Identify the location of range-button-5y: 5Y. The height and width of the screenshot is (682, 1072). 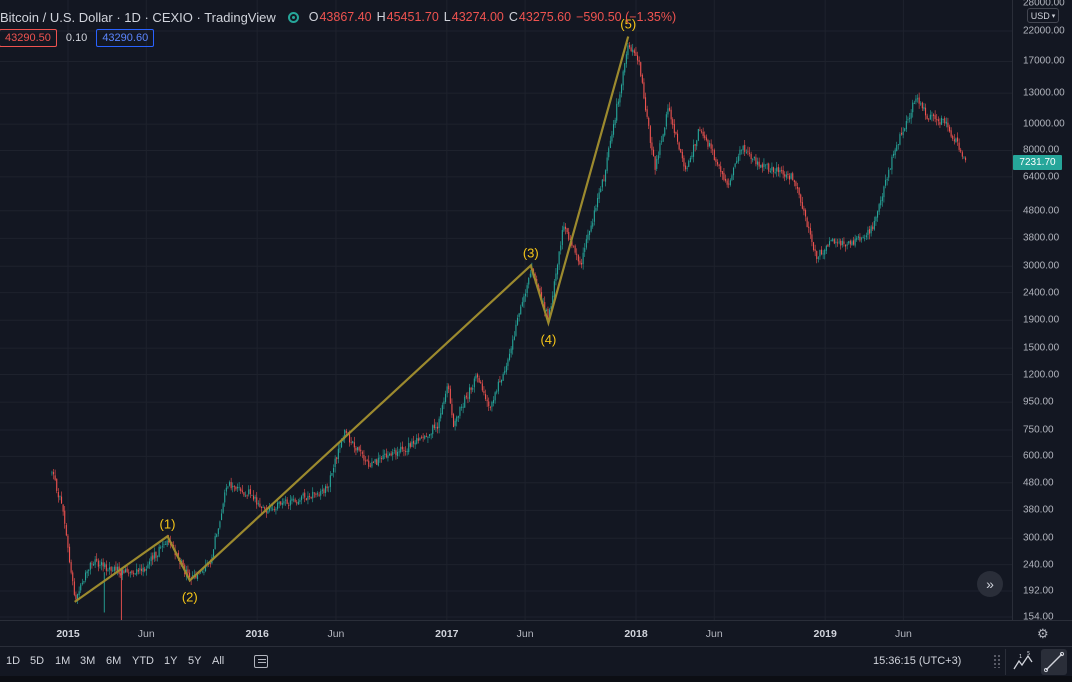
(195, 661).